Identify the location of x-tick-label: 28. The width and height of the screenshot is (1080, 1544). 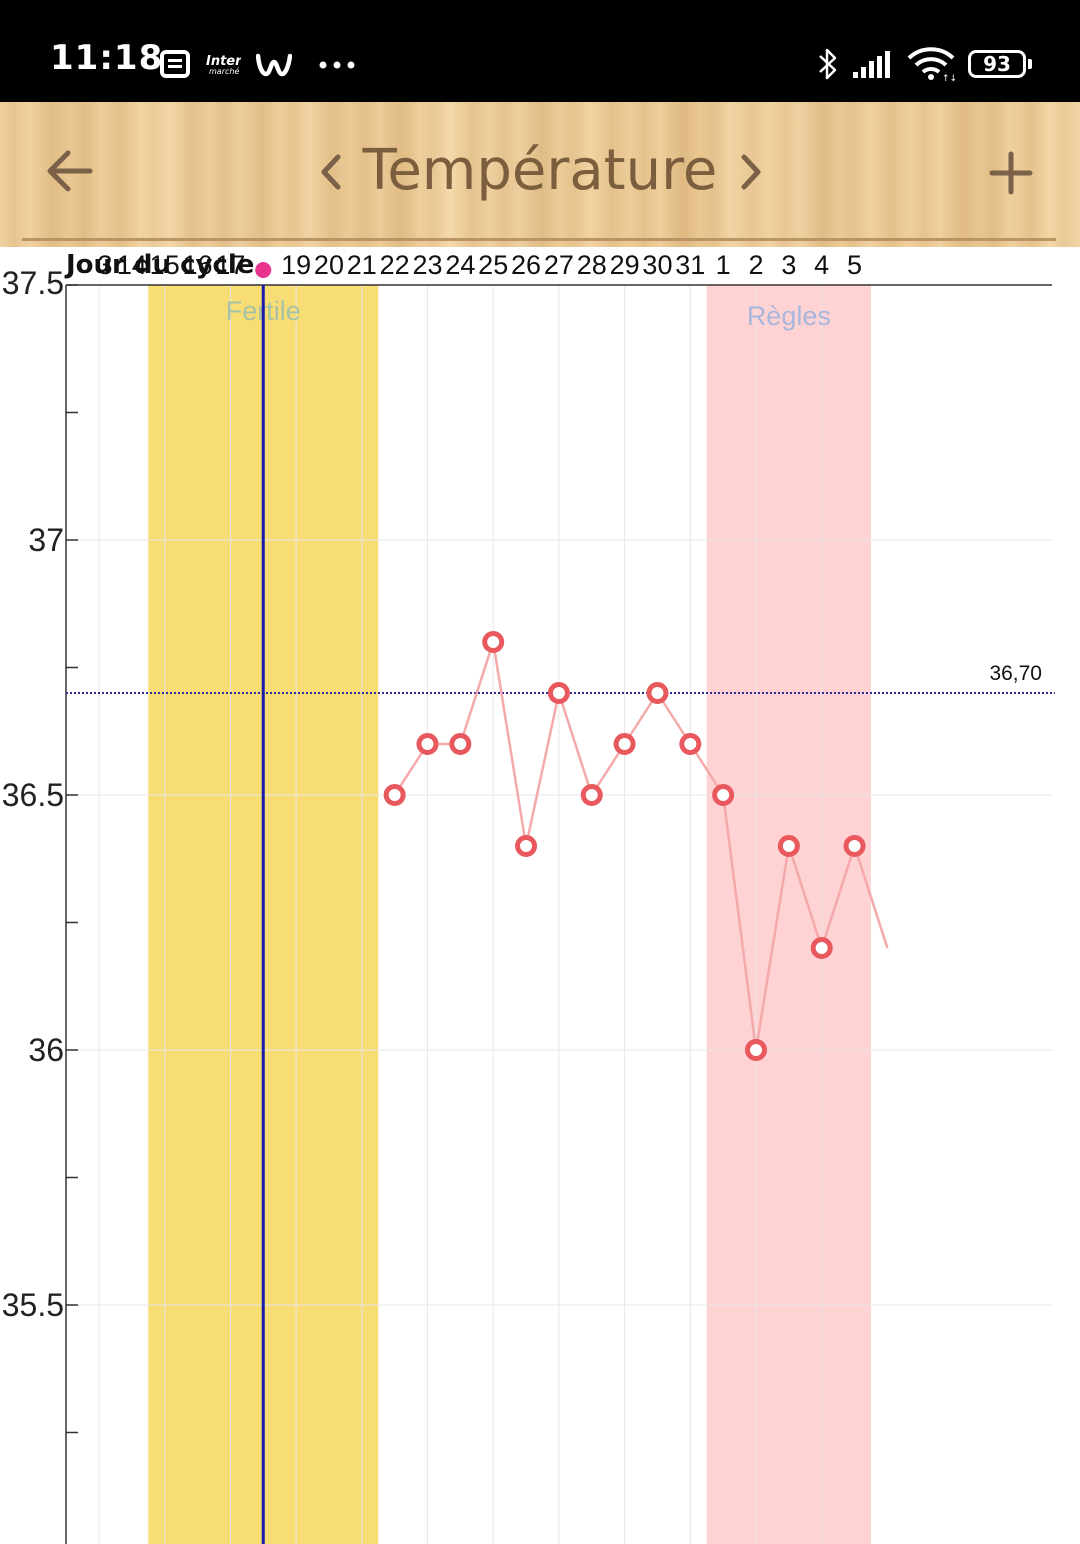
(592, 265).